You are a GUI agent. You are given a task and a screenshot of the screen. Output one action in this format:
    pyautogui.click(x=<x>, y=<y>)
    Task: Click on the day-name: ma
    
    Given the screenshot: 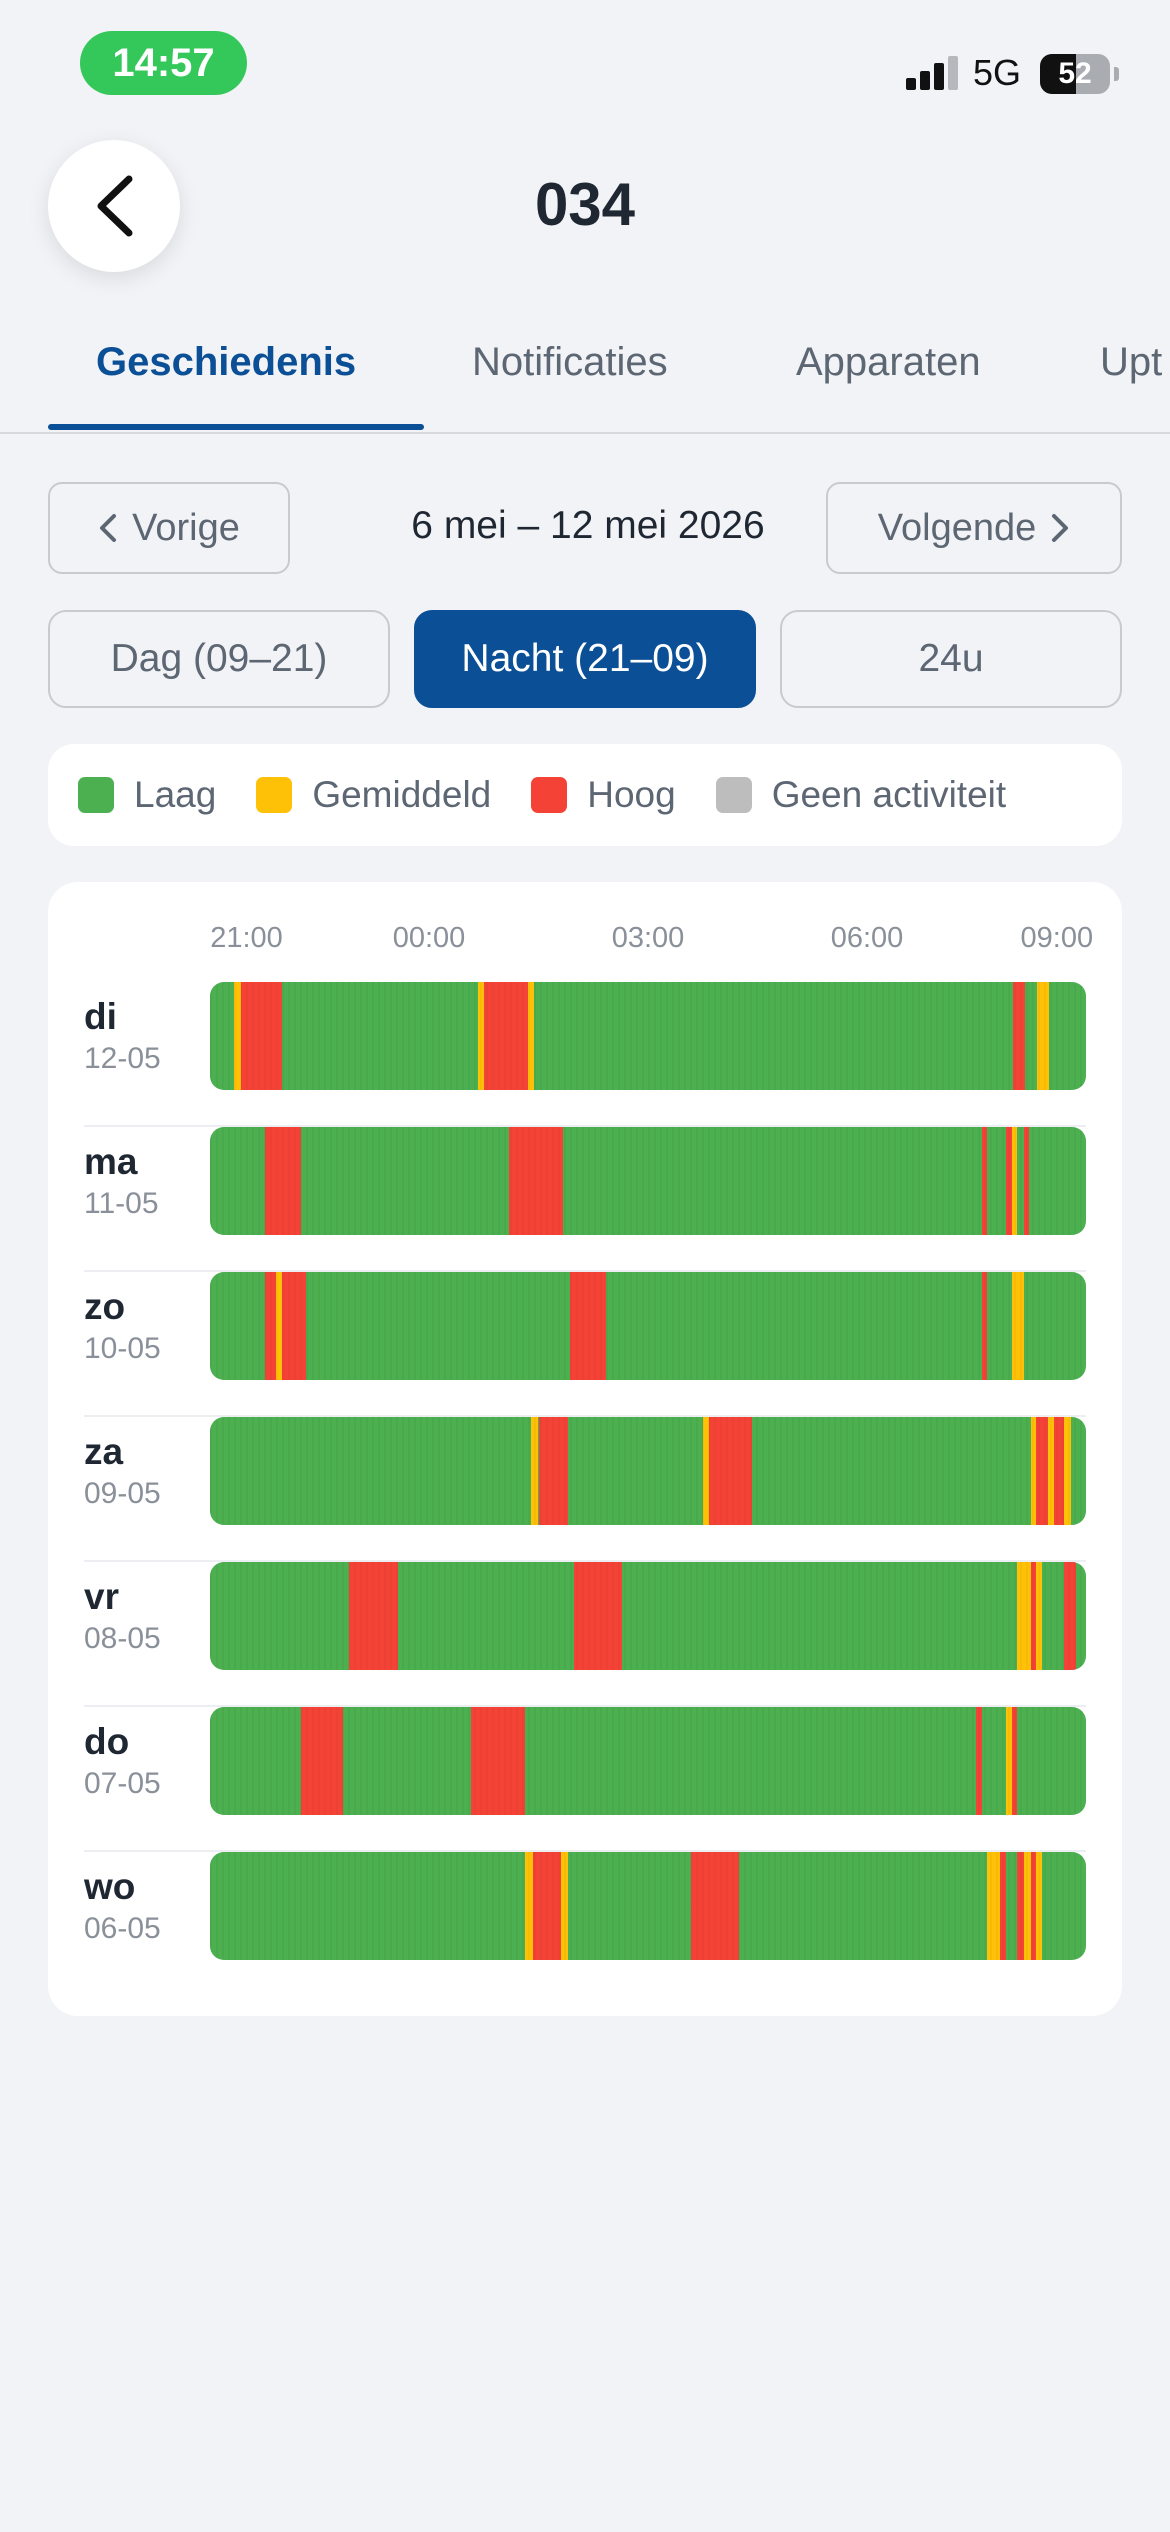 What is the action you would take?
    pyautogui.click(x=111, y=1161)
    